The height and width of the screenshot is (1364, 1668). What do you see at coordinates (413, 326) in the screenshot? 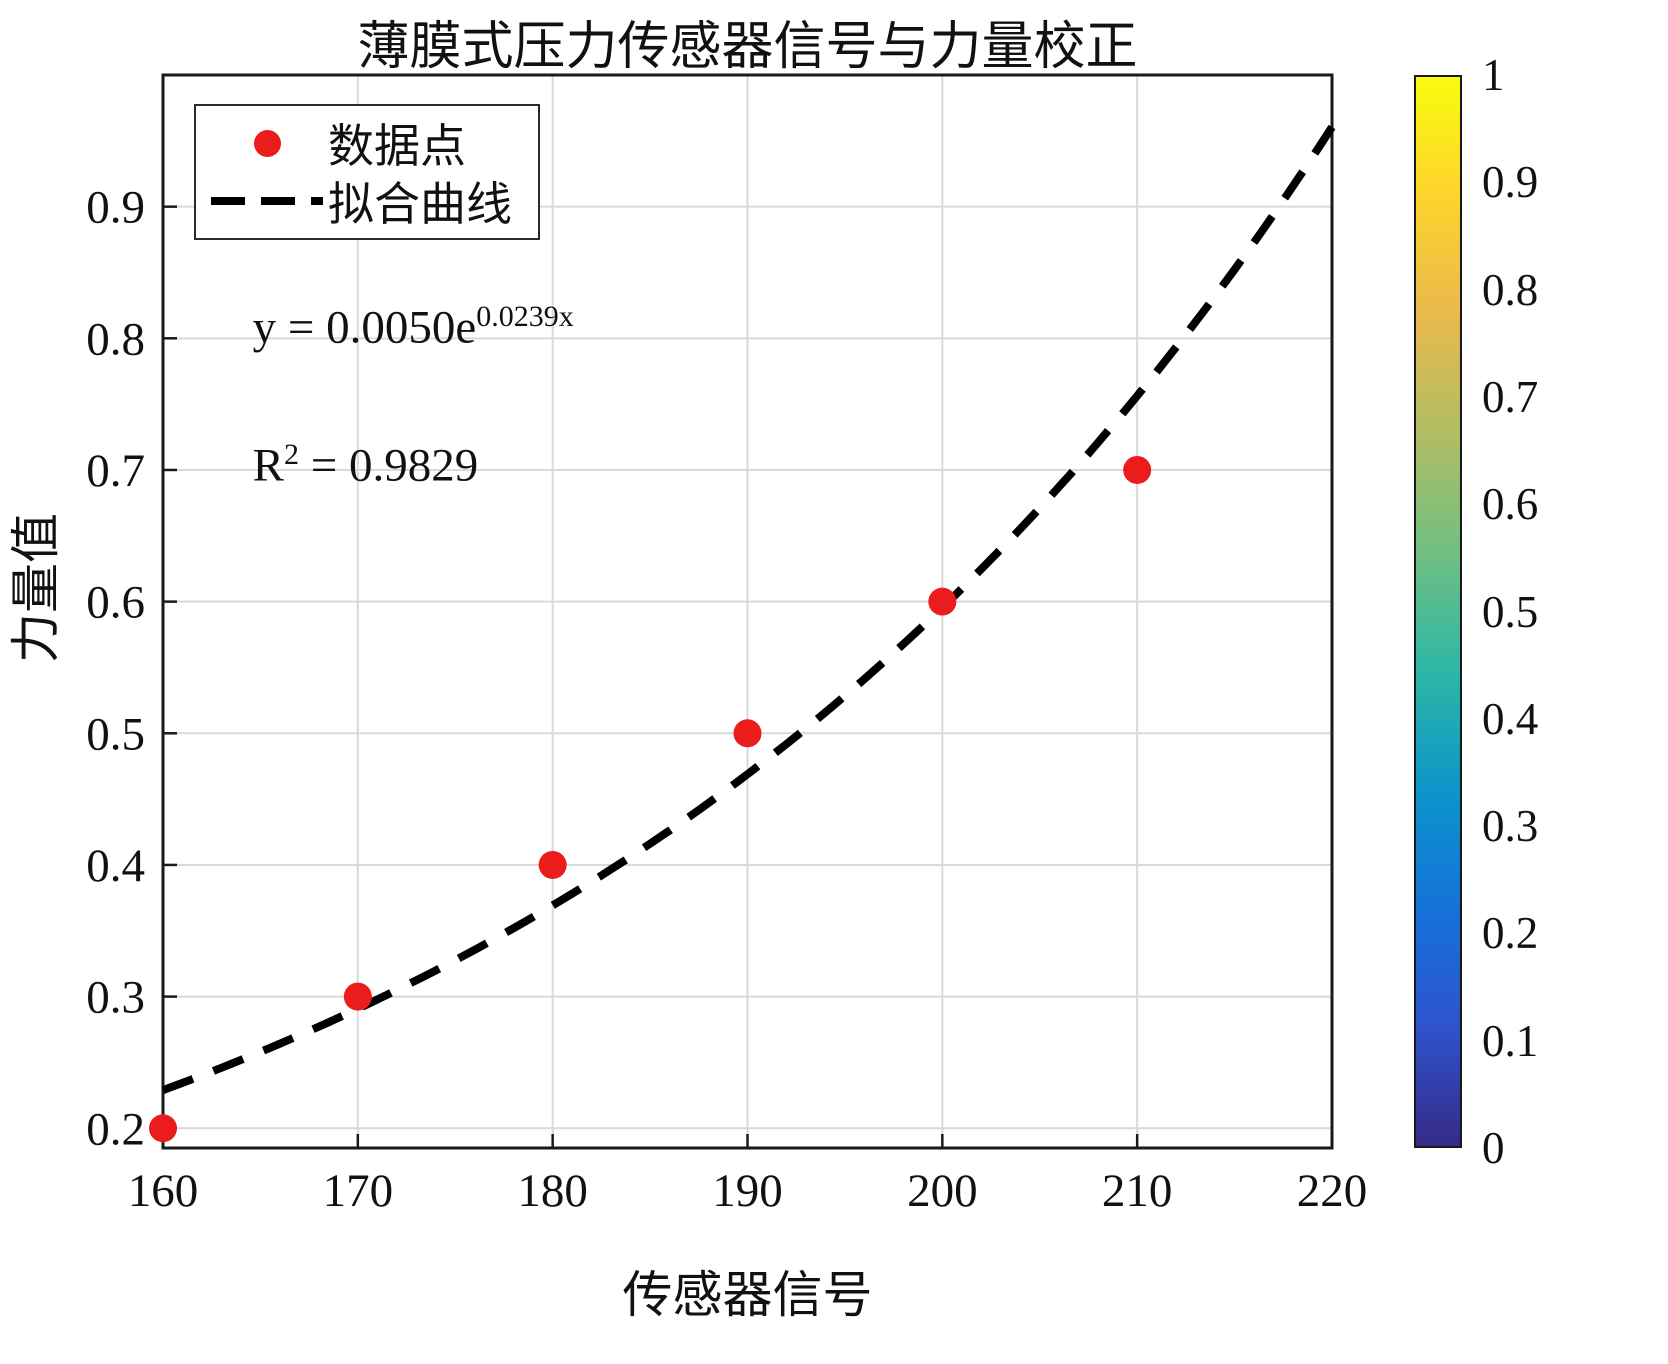
I see `annotation-equation: y = 0.0050e0.0239x` at bounding box center [413, 326].